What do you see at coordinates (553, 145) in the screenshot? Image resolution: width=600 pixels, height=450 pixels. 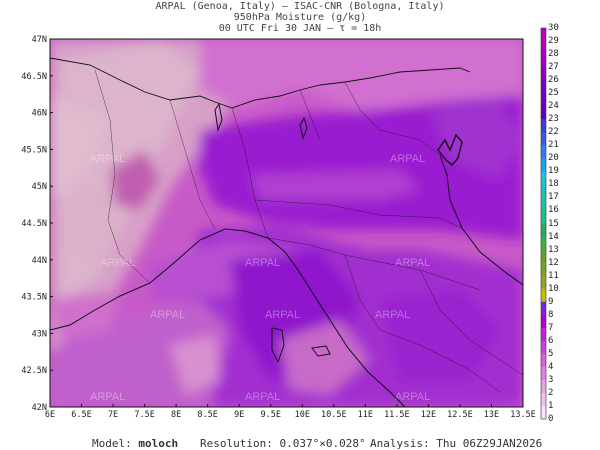 I see `colorbar-label: 21` at bounding box center [553, 145].